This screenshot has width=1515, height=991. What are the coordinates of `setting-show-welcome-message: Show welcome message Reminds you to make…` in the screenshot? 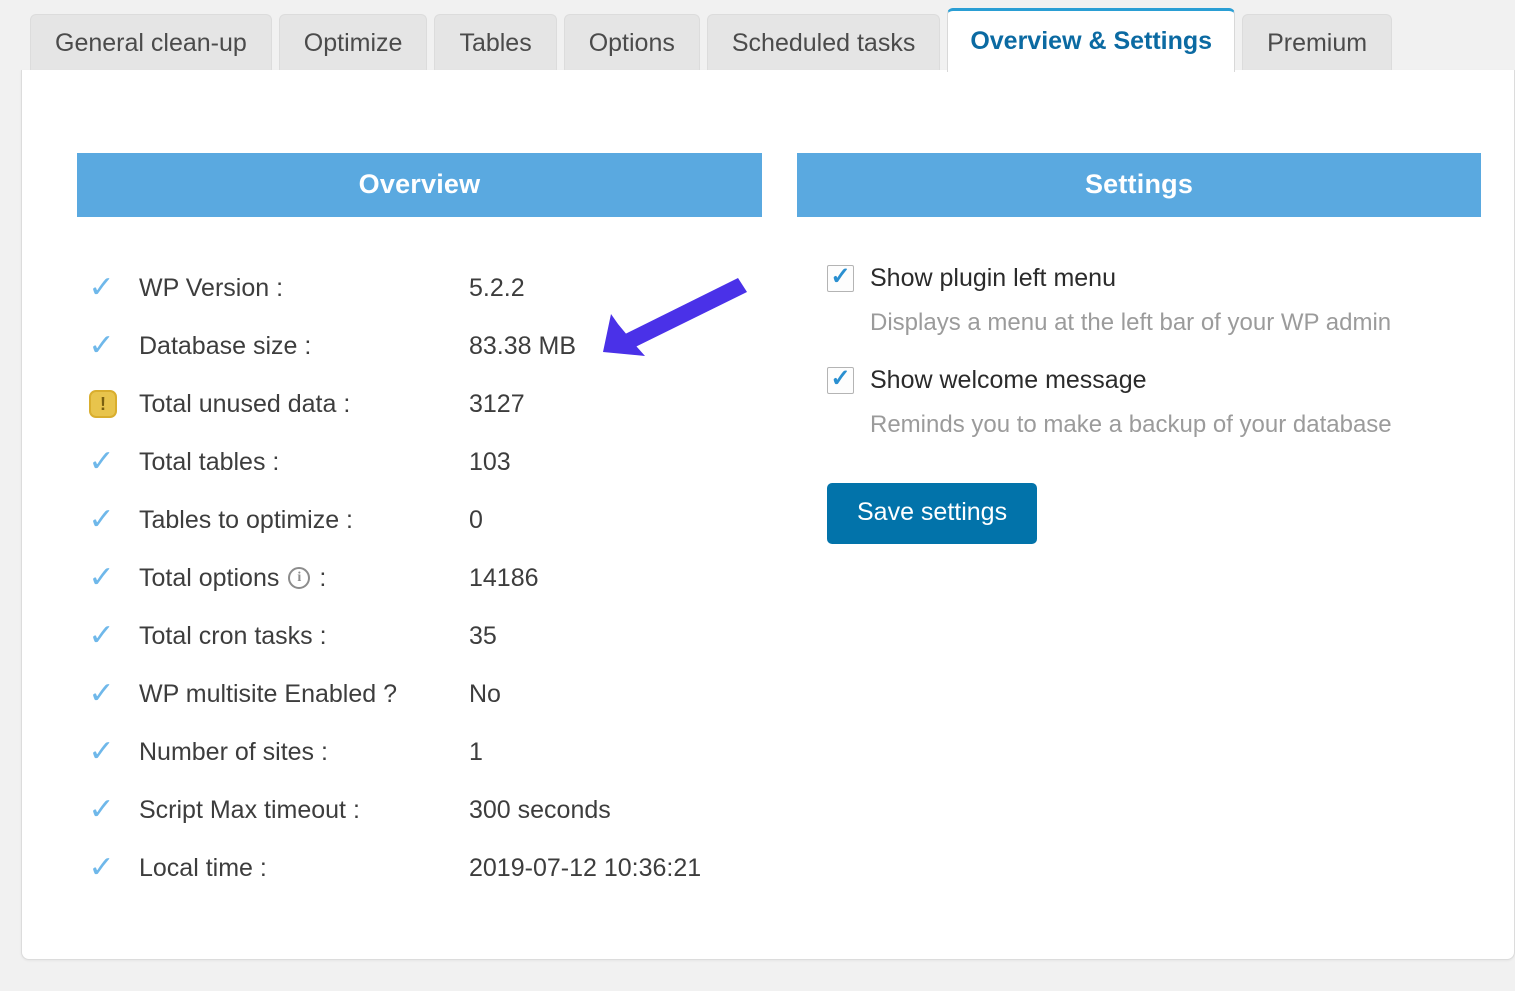 It's located at (1144, 399).